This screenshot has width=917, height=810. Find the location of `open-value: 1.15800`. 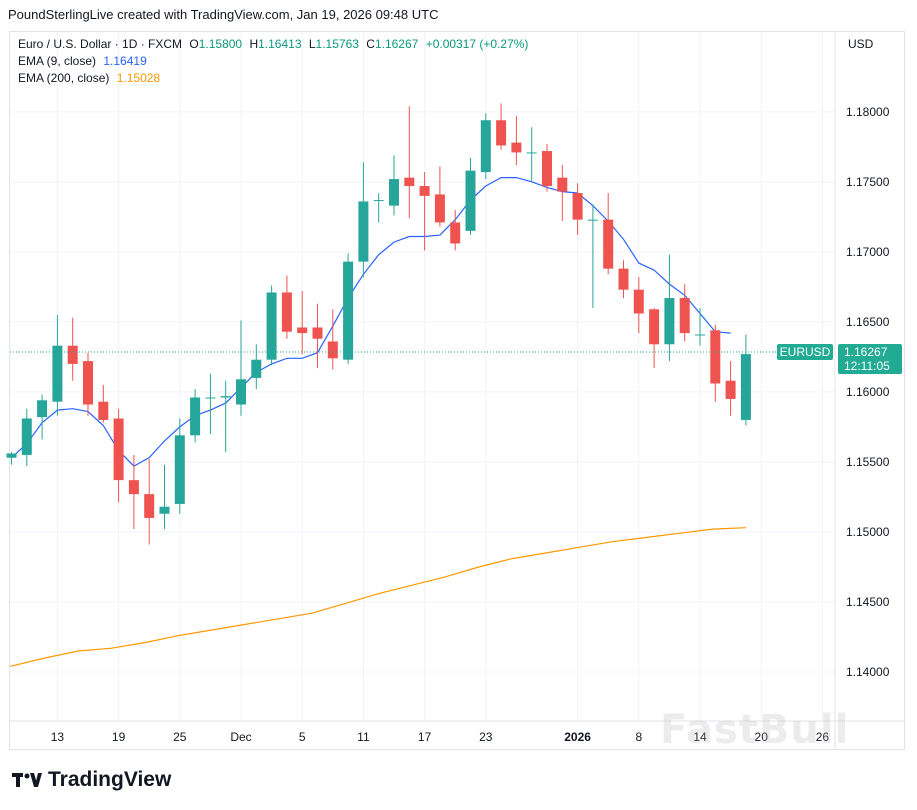

open-value: 1.15800 is located at coordinates (220, 44).